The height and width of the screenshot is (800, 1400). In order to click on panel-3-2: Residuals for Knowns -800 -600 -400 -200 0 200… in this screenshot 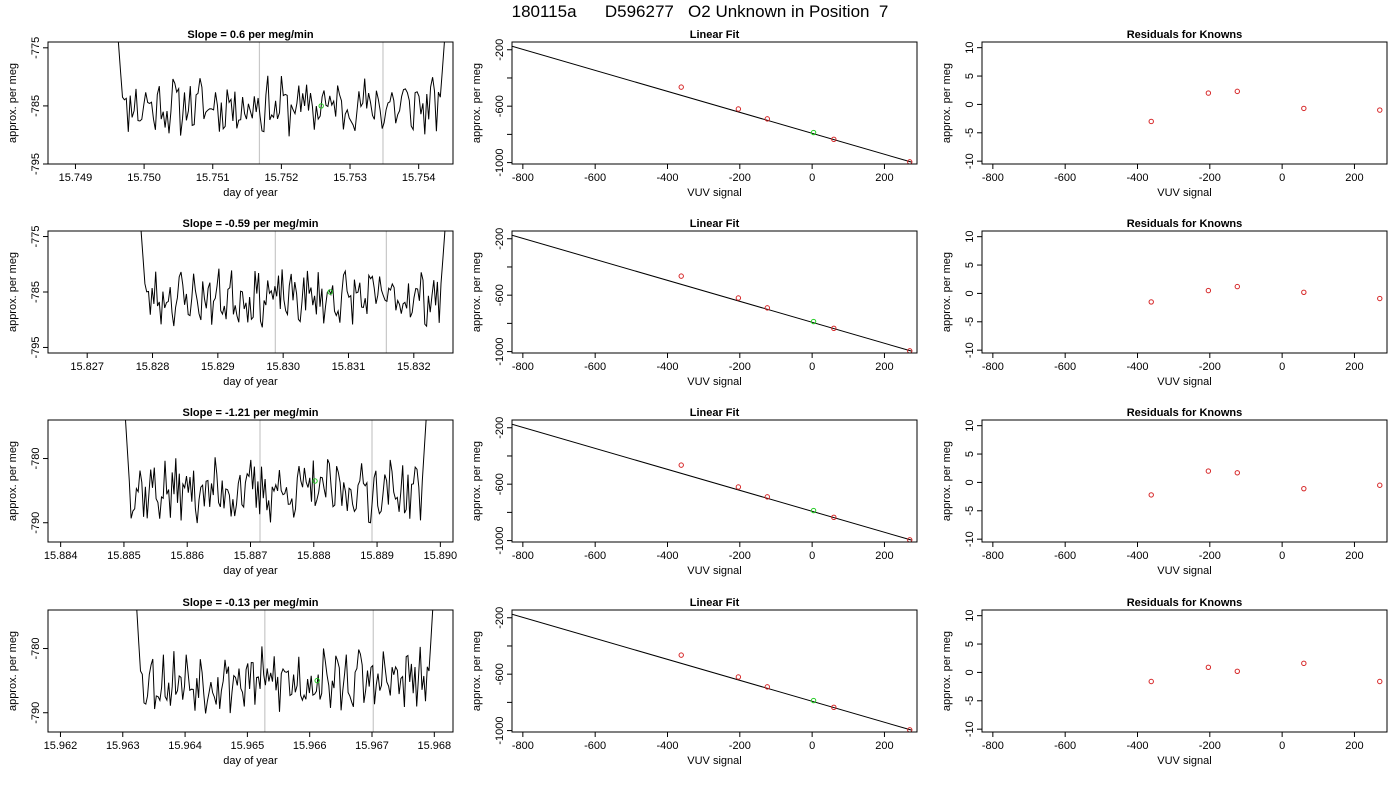, I will do `click(1164, 682)`.